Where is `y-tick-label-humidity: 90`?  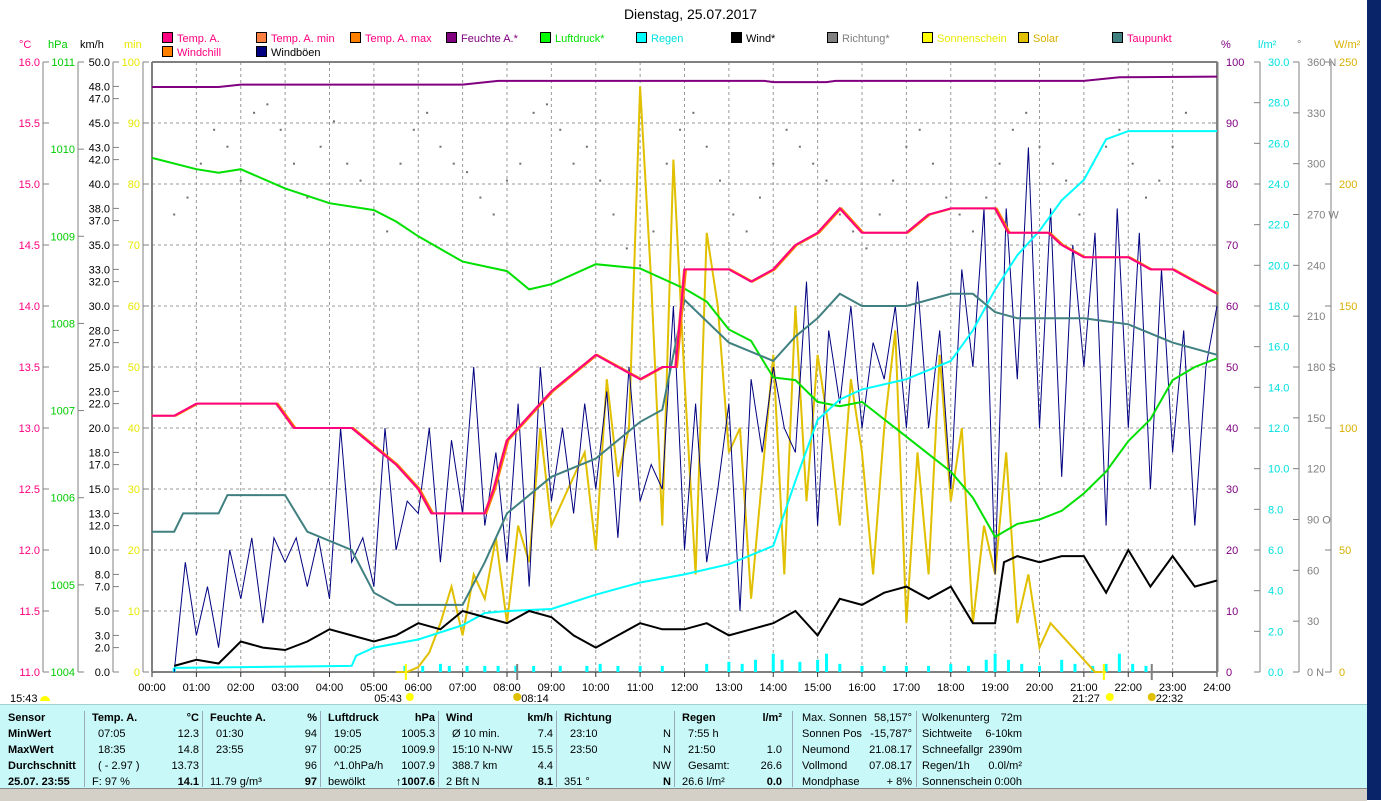 y-tick-label-humidity: 90 is located at coordinates (1232, 124).